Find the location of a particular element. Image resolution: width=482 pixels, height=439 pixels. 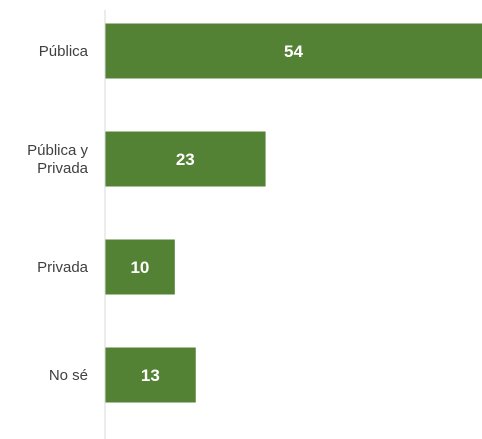

category-label-1: Pública y Privada is located at coordinates (58, 159).